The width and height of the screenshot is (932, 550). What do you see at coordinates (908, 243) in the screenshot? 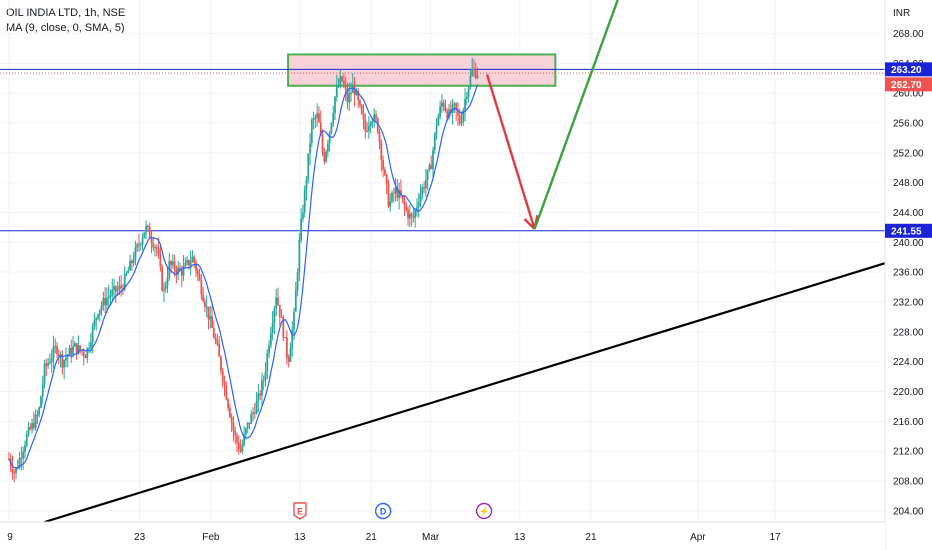
I see `price-tick-label: 240.00` at bounding box center [908, 243].